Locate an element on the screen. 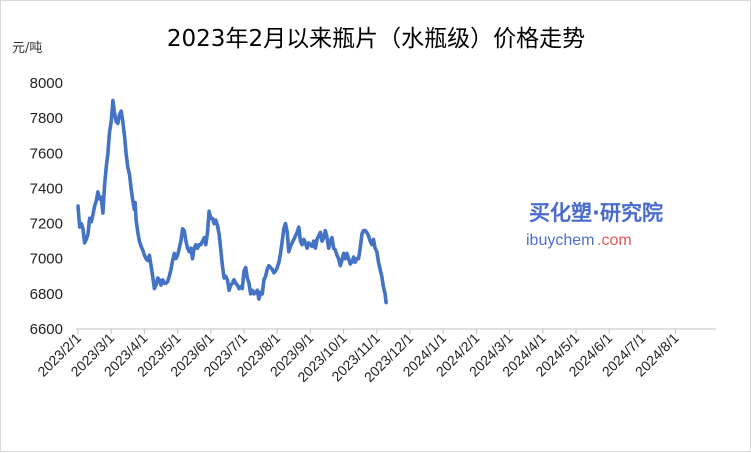 This screenshot has height=453, width=751. y-tick-label: 7000 is located at coordinates (46, 259).